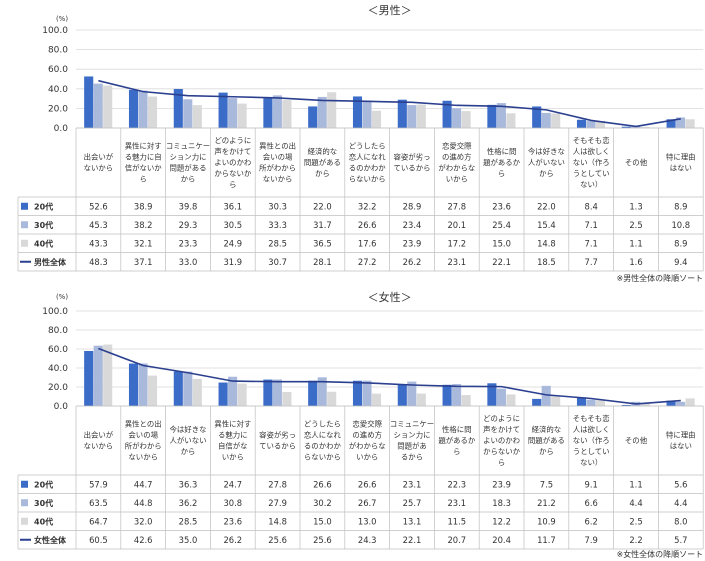 The height and width of the screenshot is (561, 705). I want to click on male-data-label-s20: 27.8, so click(456, 206).